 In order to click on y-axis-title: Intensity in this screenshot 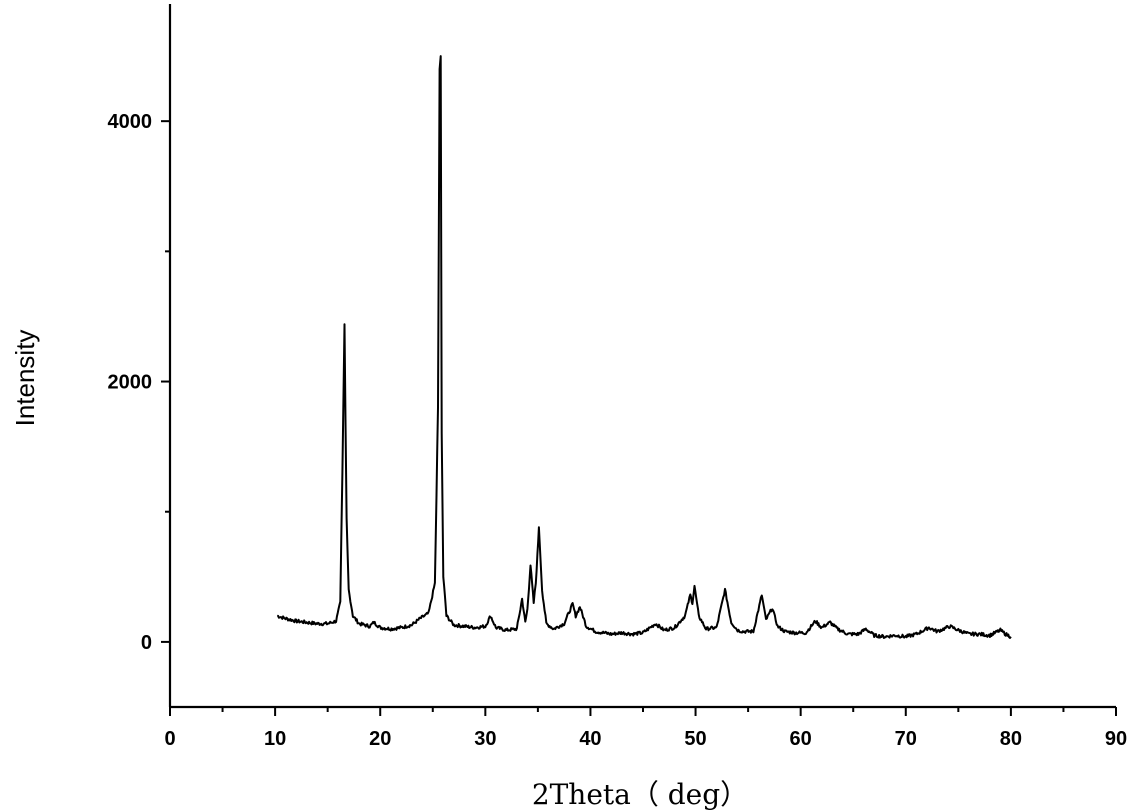, I will do `click(25, 378)`.